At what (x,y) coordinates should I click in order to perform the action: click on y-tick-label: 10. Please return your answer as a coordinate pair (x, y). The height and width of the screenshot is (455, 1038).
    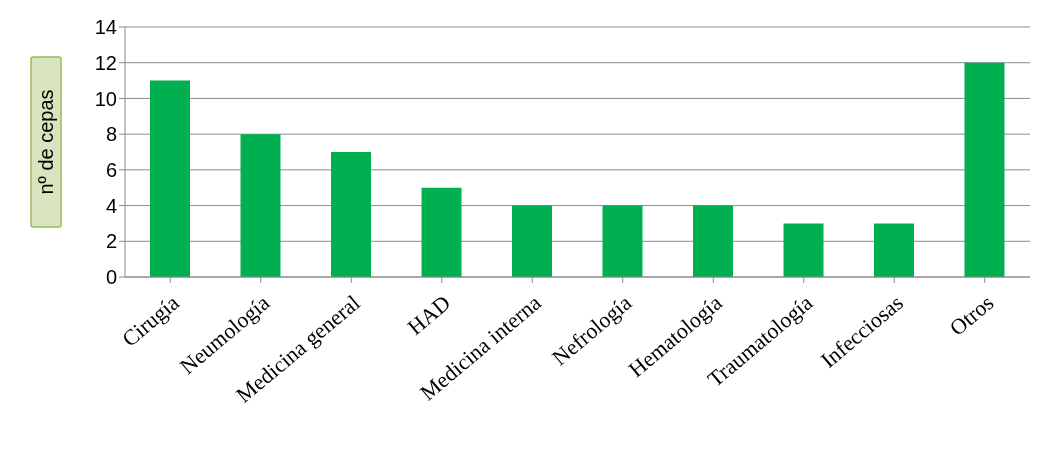
    Looking at the image, I should click on (105, 98).